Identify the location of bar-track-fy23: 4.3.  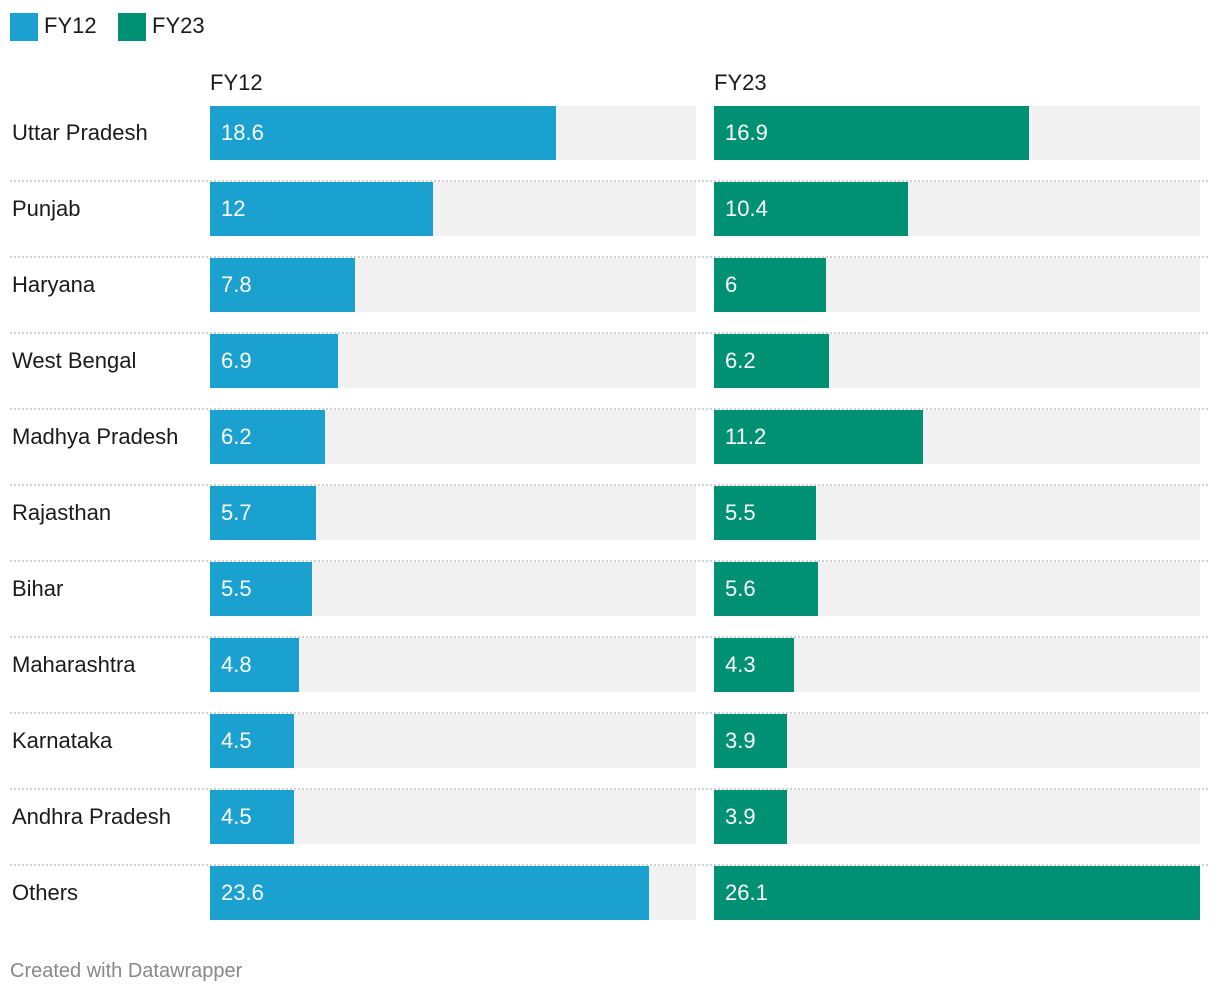
(957, 665).